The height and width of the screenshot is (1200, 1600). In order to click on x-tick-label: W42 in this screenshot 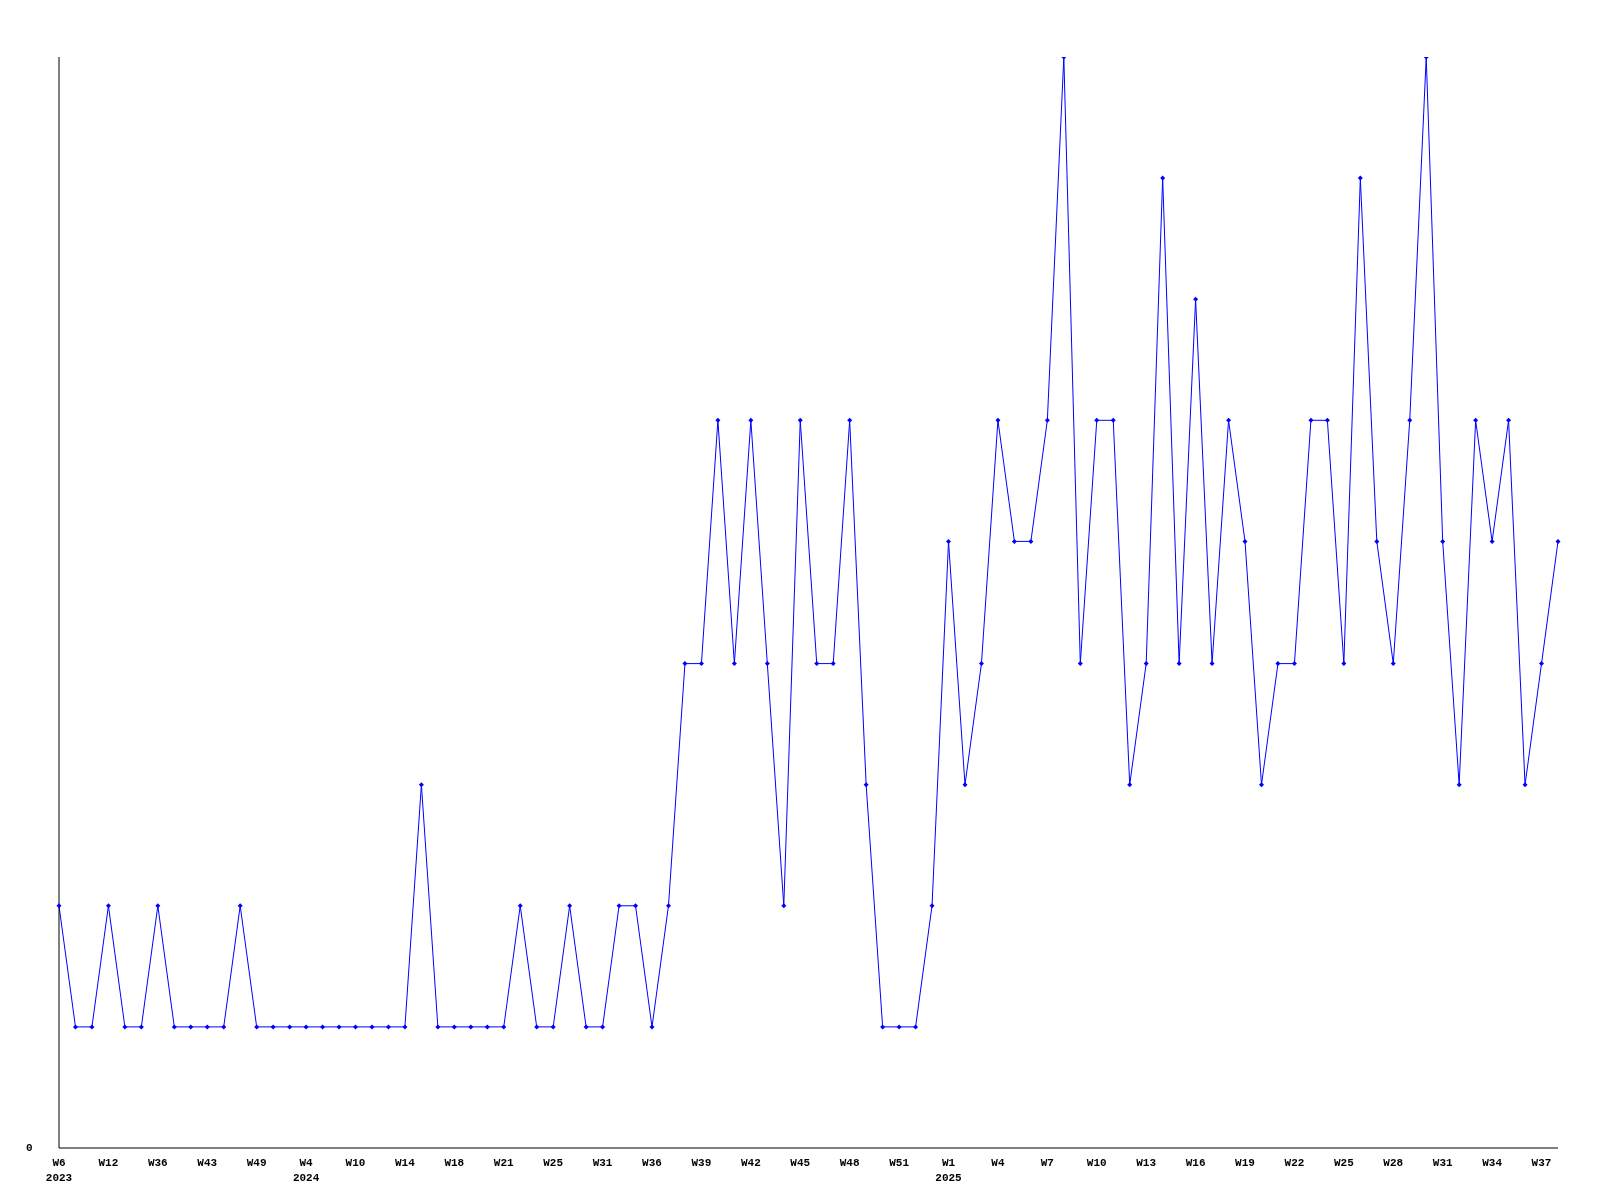, I will do `click(750, 1163)`.